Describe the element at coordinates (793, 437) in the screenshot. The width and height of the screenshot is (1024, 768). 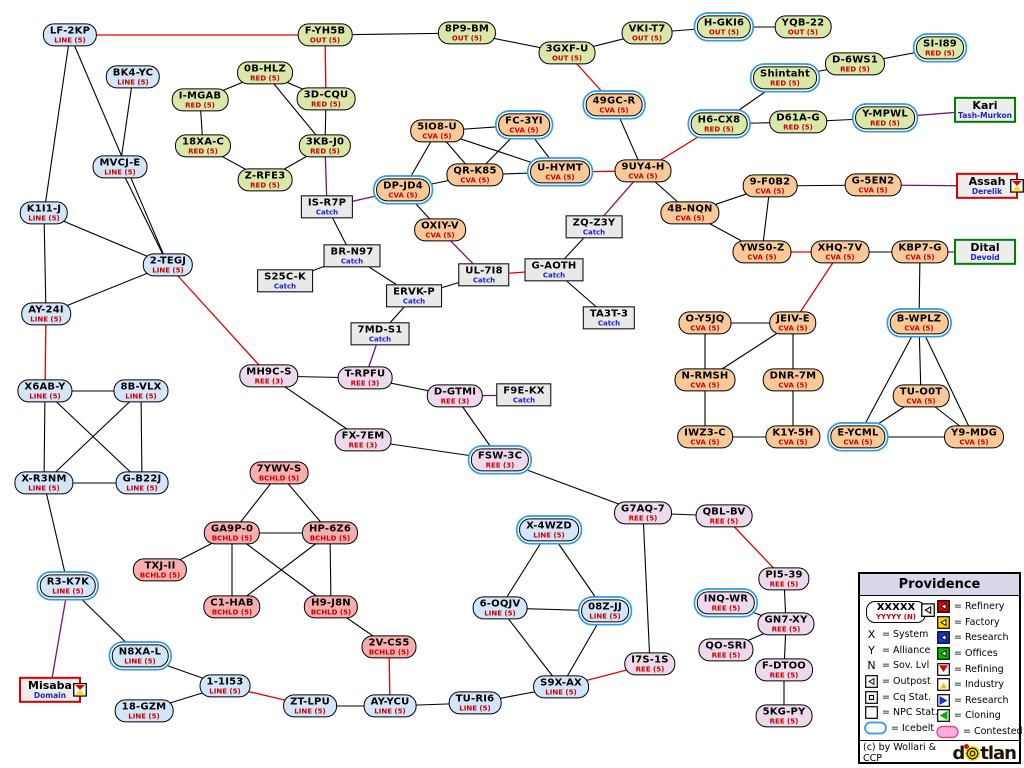
I see `system-node-K1Y-5H: K1Y-5H CVA (5)` at that location.